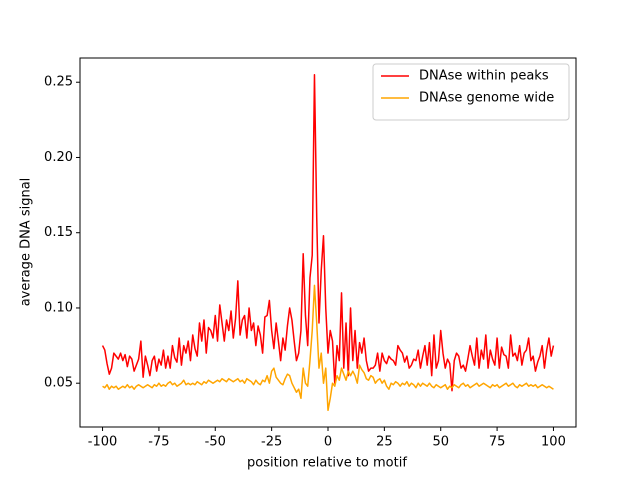  I want to click on y-tick-label: 0.05, so click(58, 383).